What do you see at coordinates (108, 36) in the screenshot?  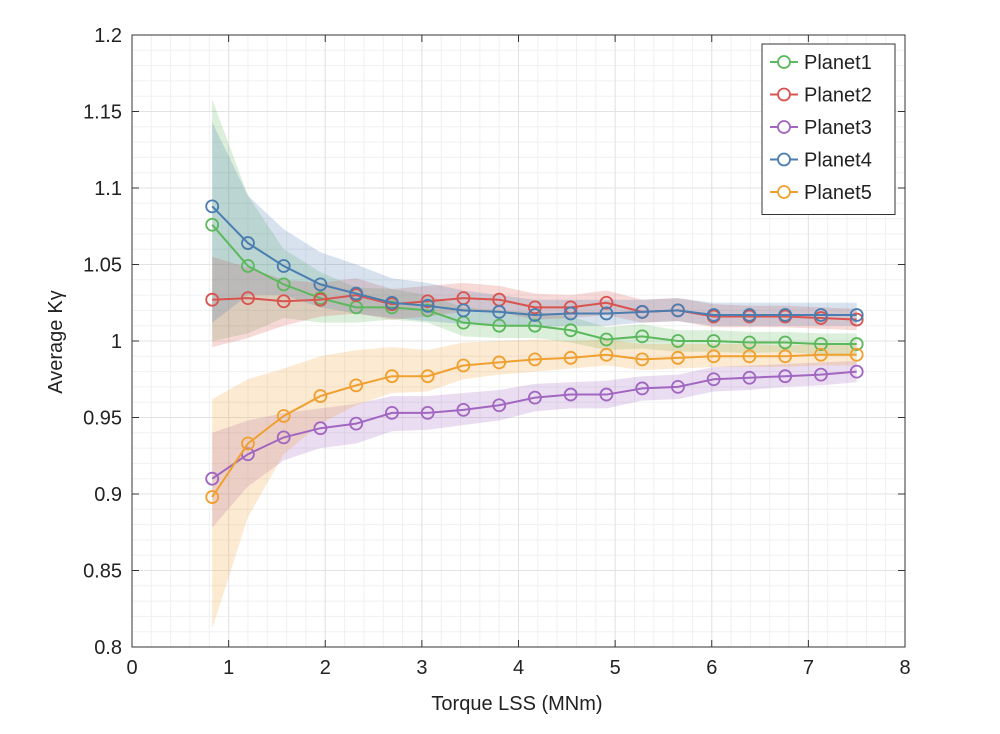 I see `y-tick-label: 1.2` at bounding box center [108, 36].